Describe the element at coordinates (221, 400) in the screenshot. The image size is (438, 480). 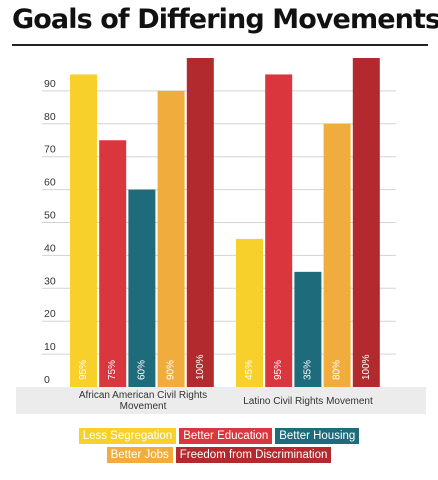
I see `x-axis-band` at that location.